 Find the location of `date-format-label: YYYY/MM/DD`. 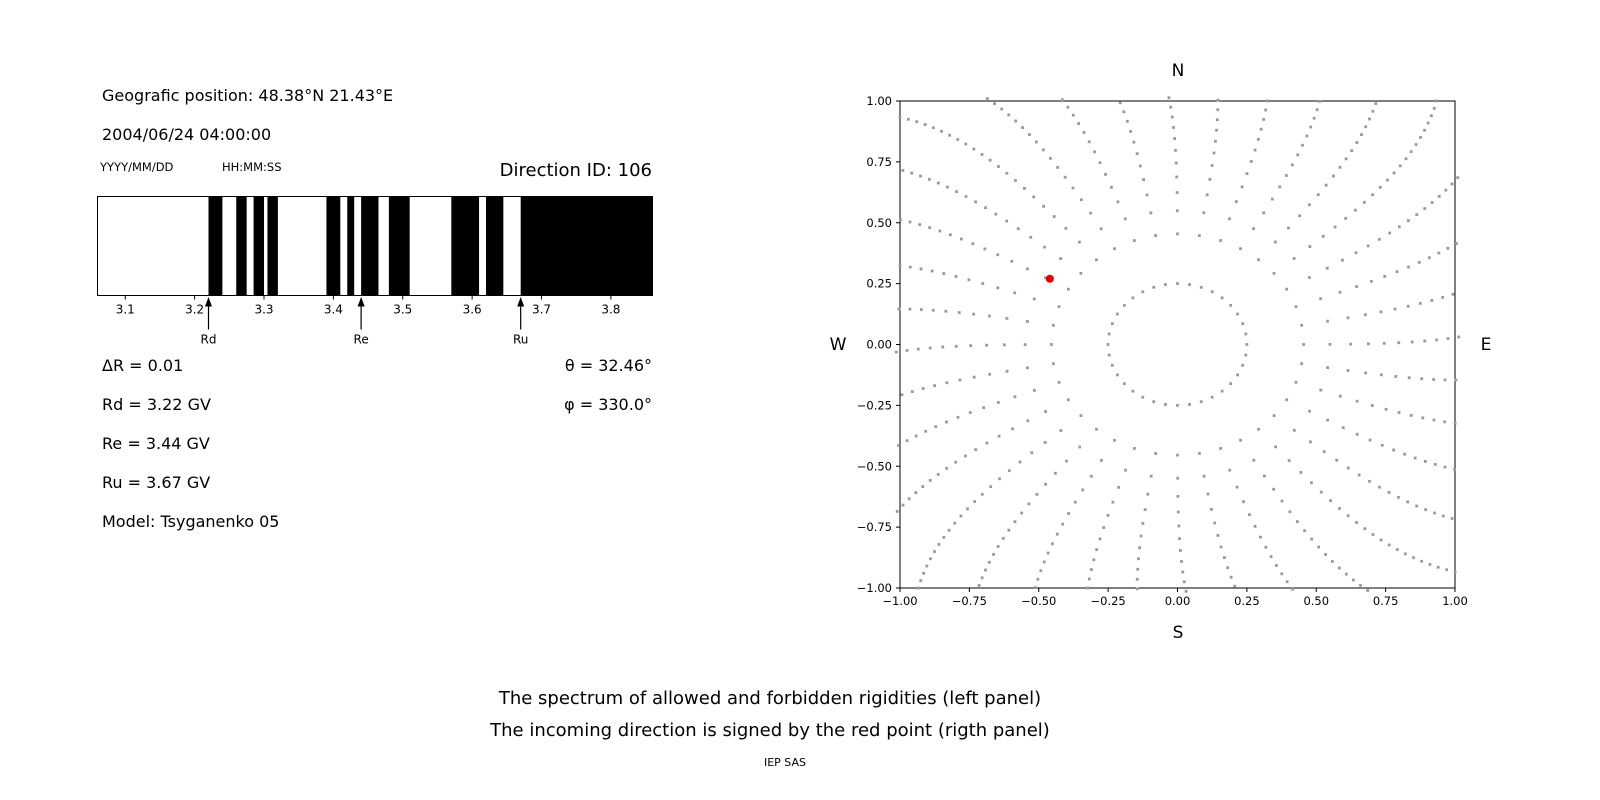

date-format-label: YYYY/MM/DD is located at coordinates (137, 167).